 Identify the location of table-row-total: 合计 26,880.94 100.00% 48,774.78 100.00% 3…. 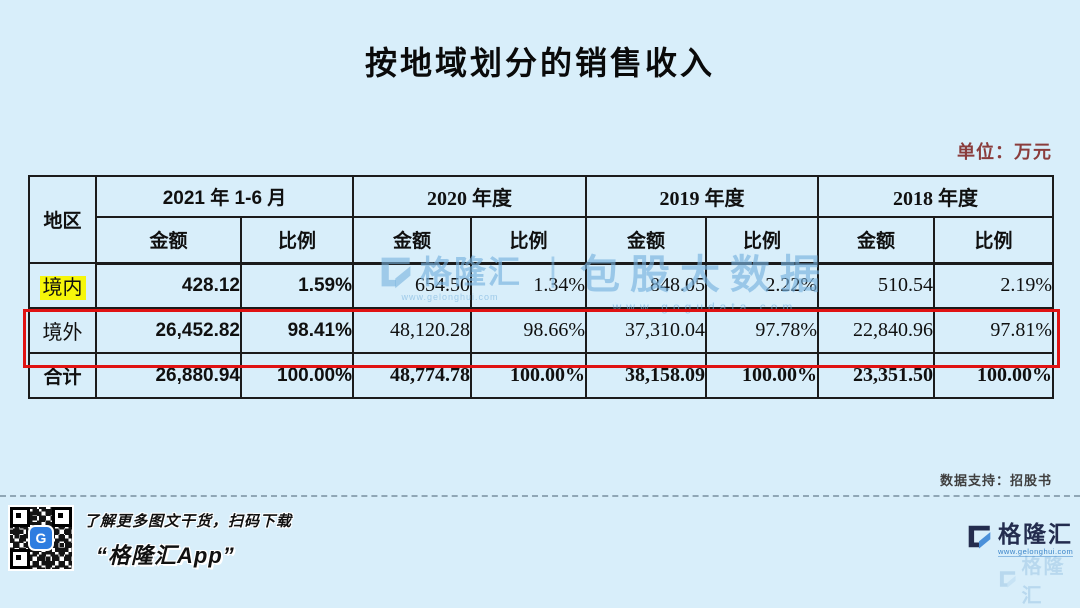
(541, 375).